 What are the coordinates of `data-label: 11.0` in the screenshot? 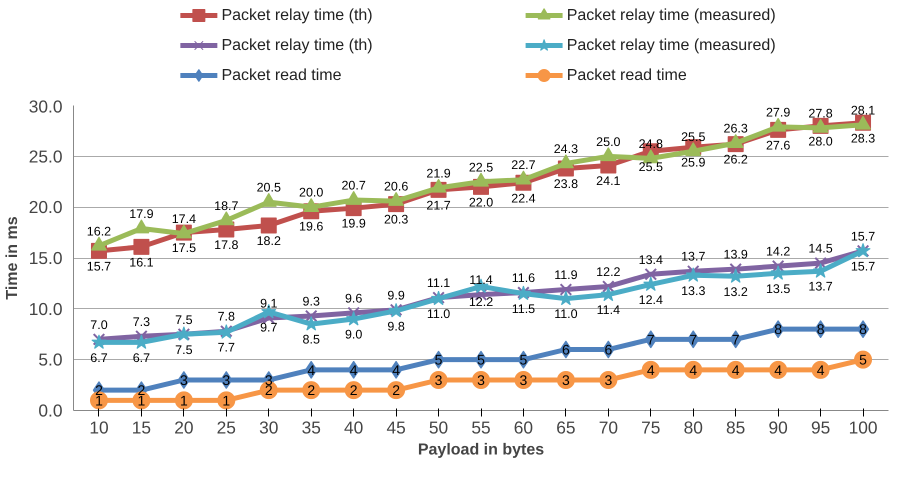 It's located at (438, 314).